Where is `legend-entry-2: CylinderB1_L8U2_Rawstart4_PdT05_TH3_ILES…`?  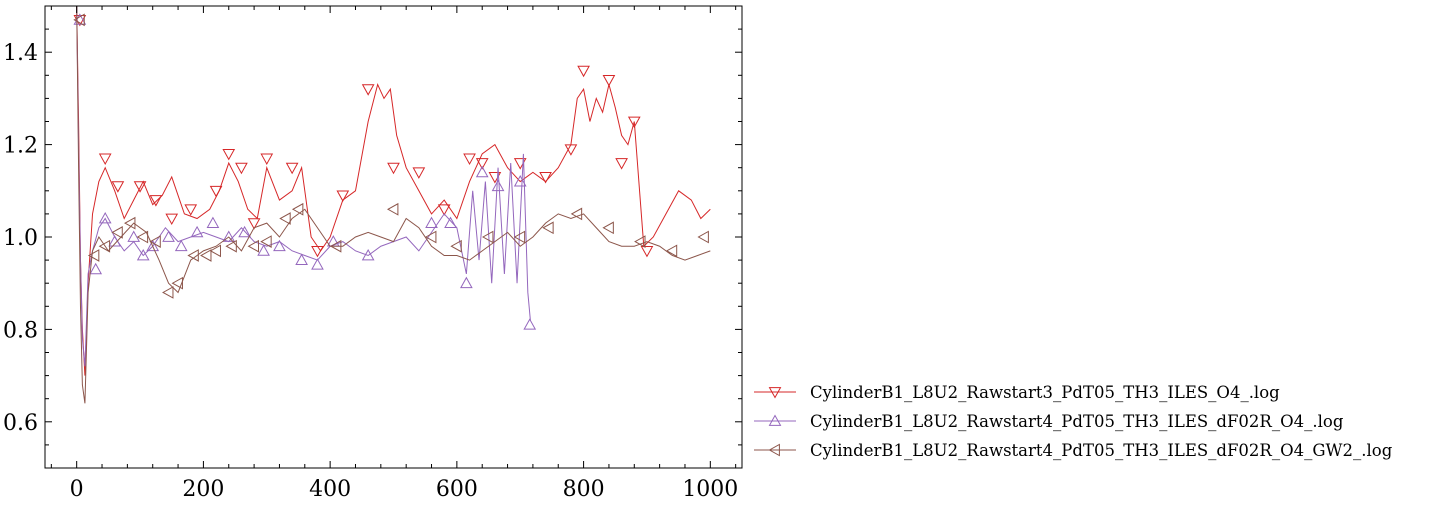 legend-entry-2: CylinderB1_L8U2_Rawstart4_PdT05_TH3_ILES… is located at coordinates (1049, 421).